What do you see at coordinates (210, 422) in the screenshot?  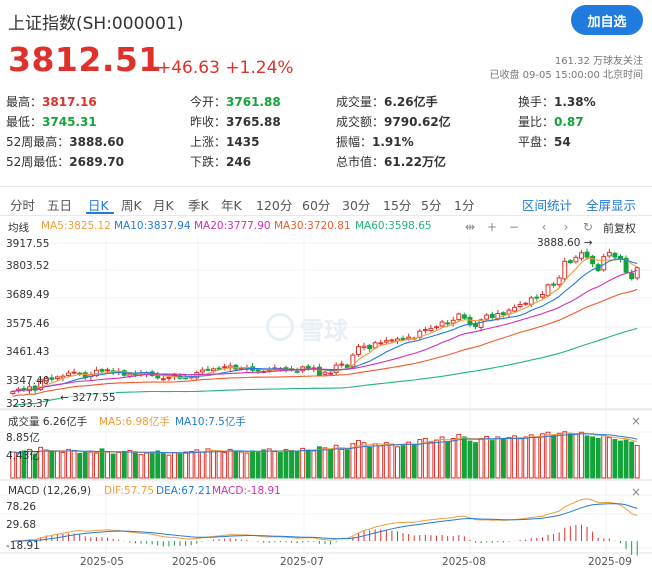 I see `volume-ma10: MA10:7.5亿手` at bounding box center [210, 422].